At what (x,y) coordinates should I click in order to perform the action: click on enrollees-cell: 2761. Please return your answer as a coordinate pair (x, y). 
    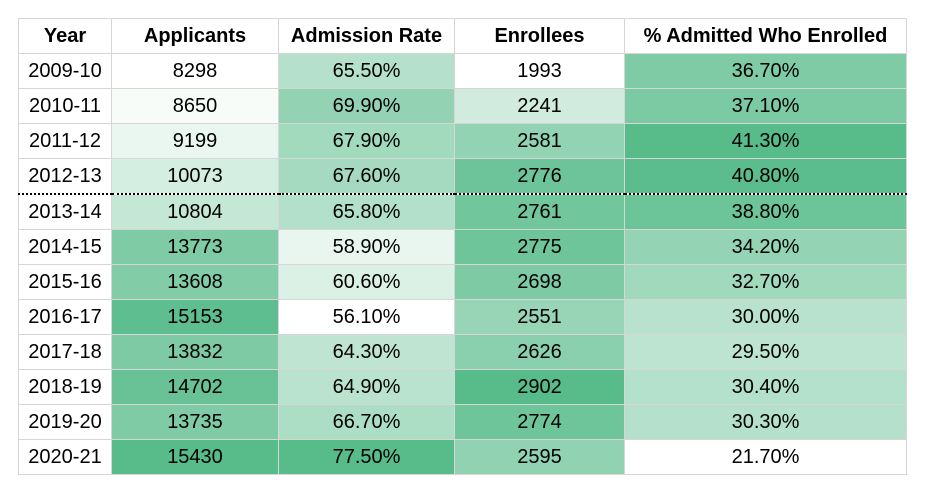
    Looking at the image, I should click on (539, 211).